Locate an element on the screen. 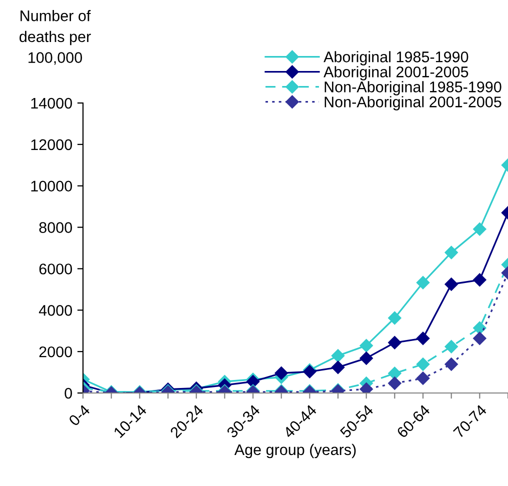 This screenshot has width=508, height=486. legend-label: Aboriginal 1985-1990 is located at coordinates (396, 58).